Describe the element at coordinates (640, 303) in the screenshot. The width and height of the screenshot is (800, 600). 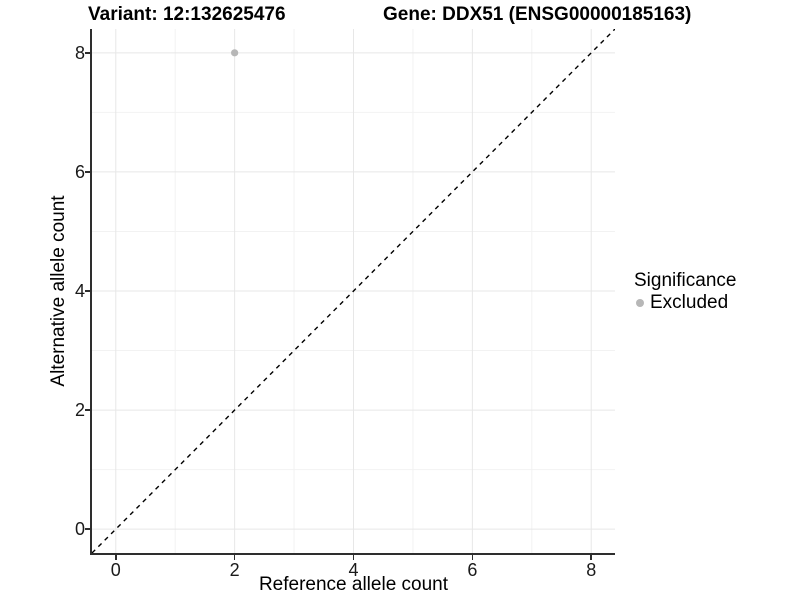
I see `legend-key-dot` at that location.